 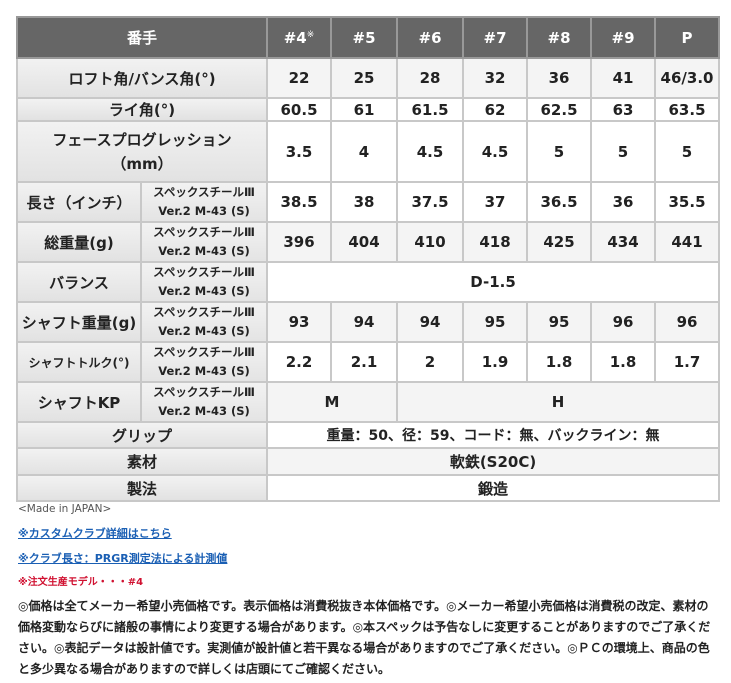 I want to click on cell: 3.5, so click(x=299, y=151).